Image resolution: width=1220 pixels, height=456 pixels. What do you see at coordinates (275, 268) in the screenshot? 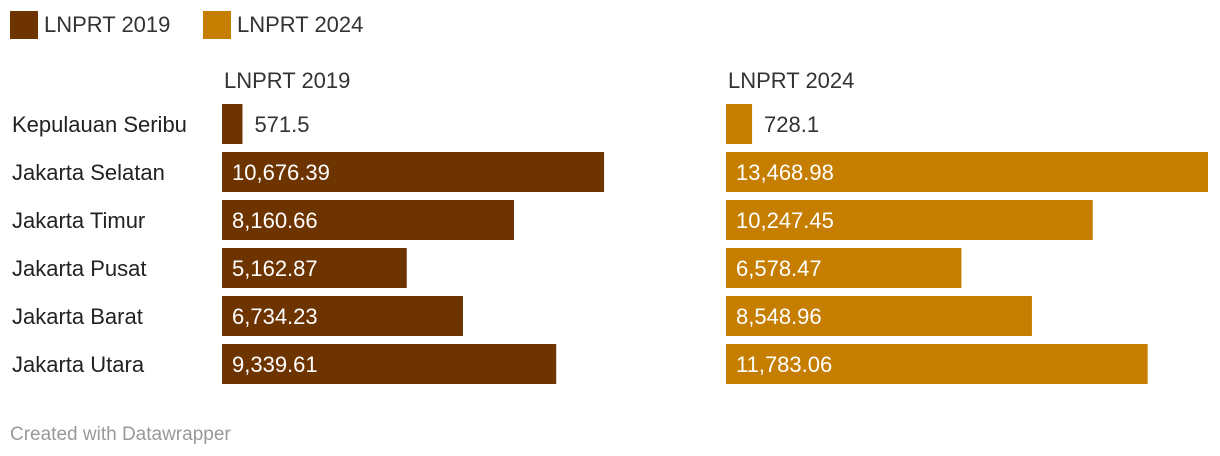
I see `value-label-0-3: 5,162.87` at bounding box center [275, 268].